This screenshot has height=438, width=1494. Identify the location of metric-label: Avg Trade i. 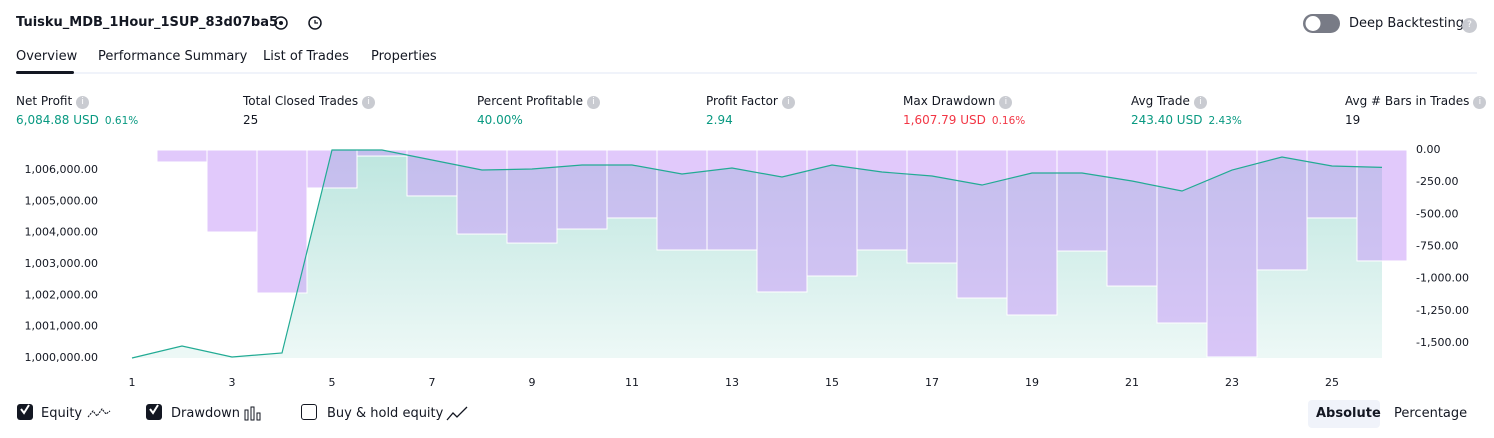
(1169, 101).